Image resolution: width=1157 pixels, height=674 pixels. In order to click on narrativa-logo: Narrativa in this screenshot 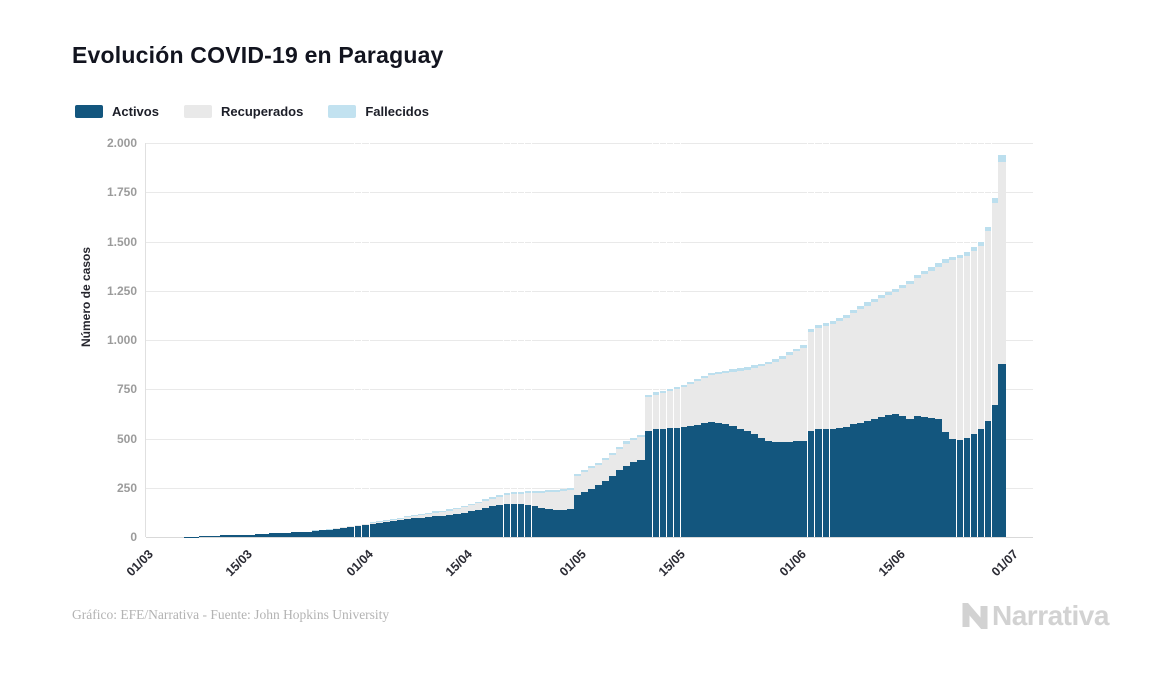, I will do `click(1035, 616)`.